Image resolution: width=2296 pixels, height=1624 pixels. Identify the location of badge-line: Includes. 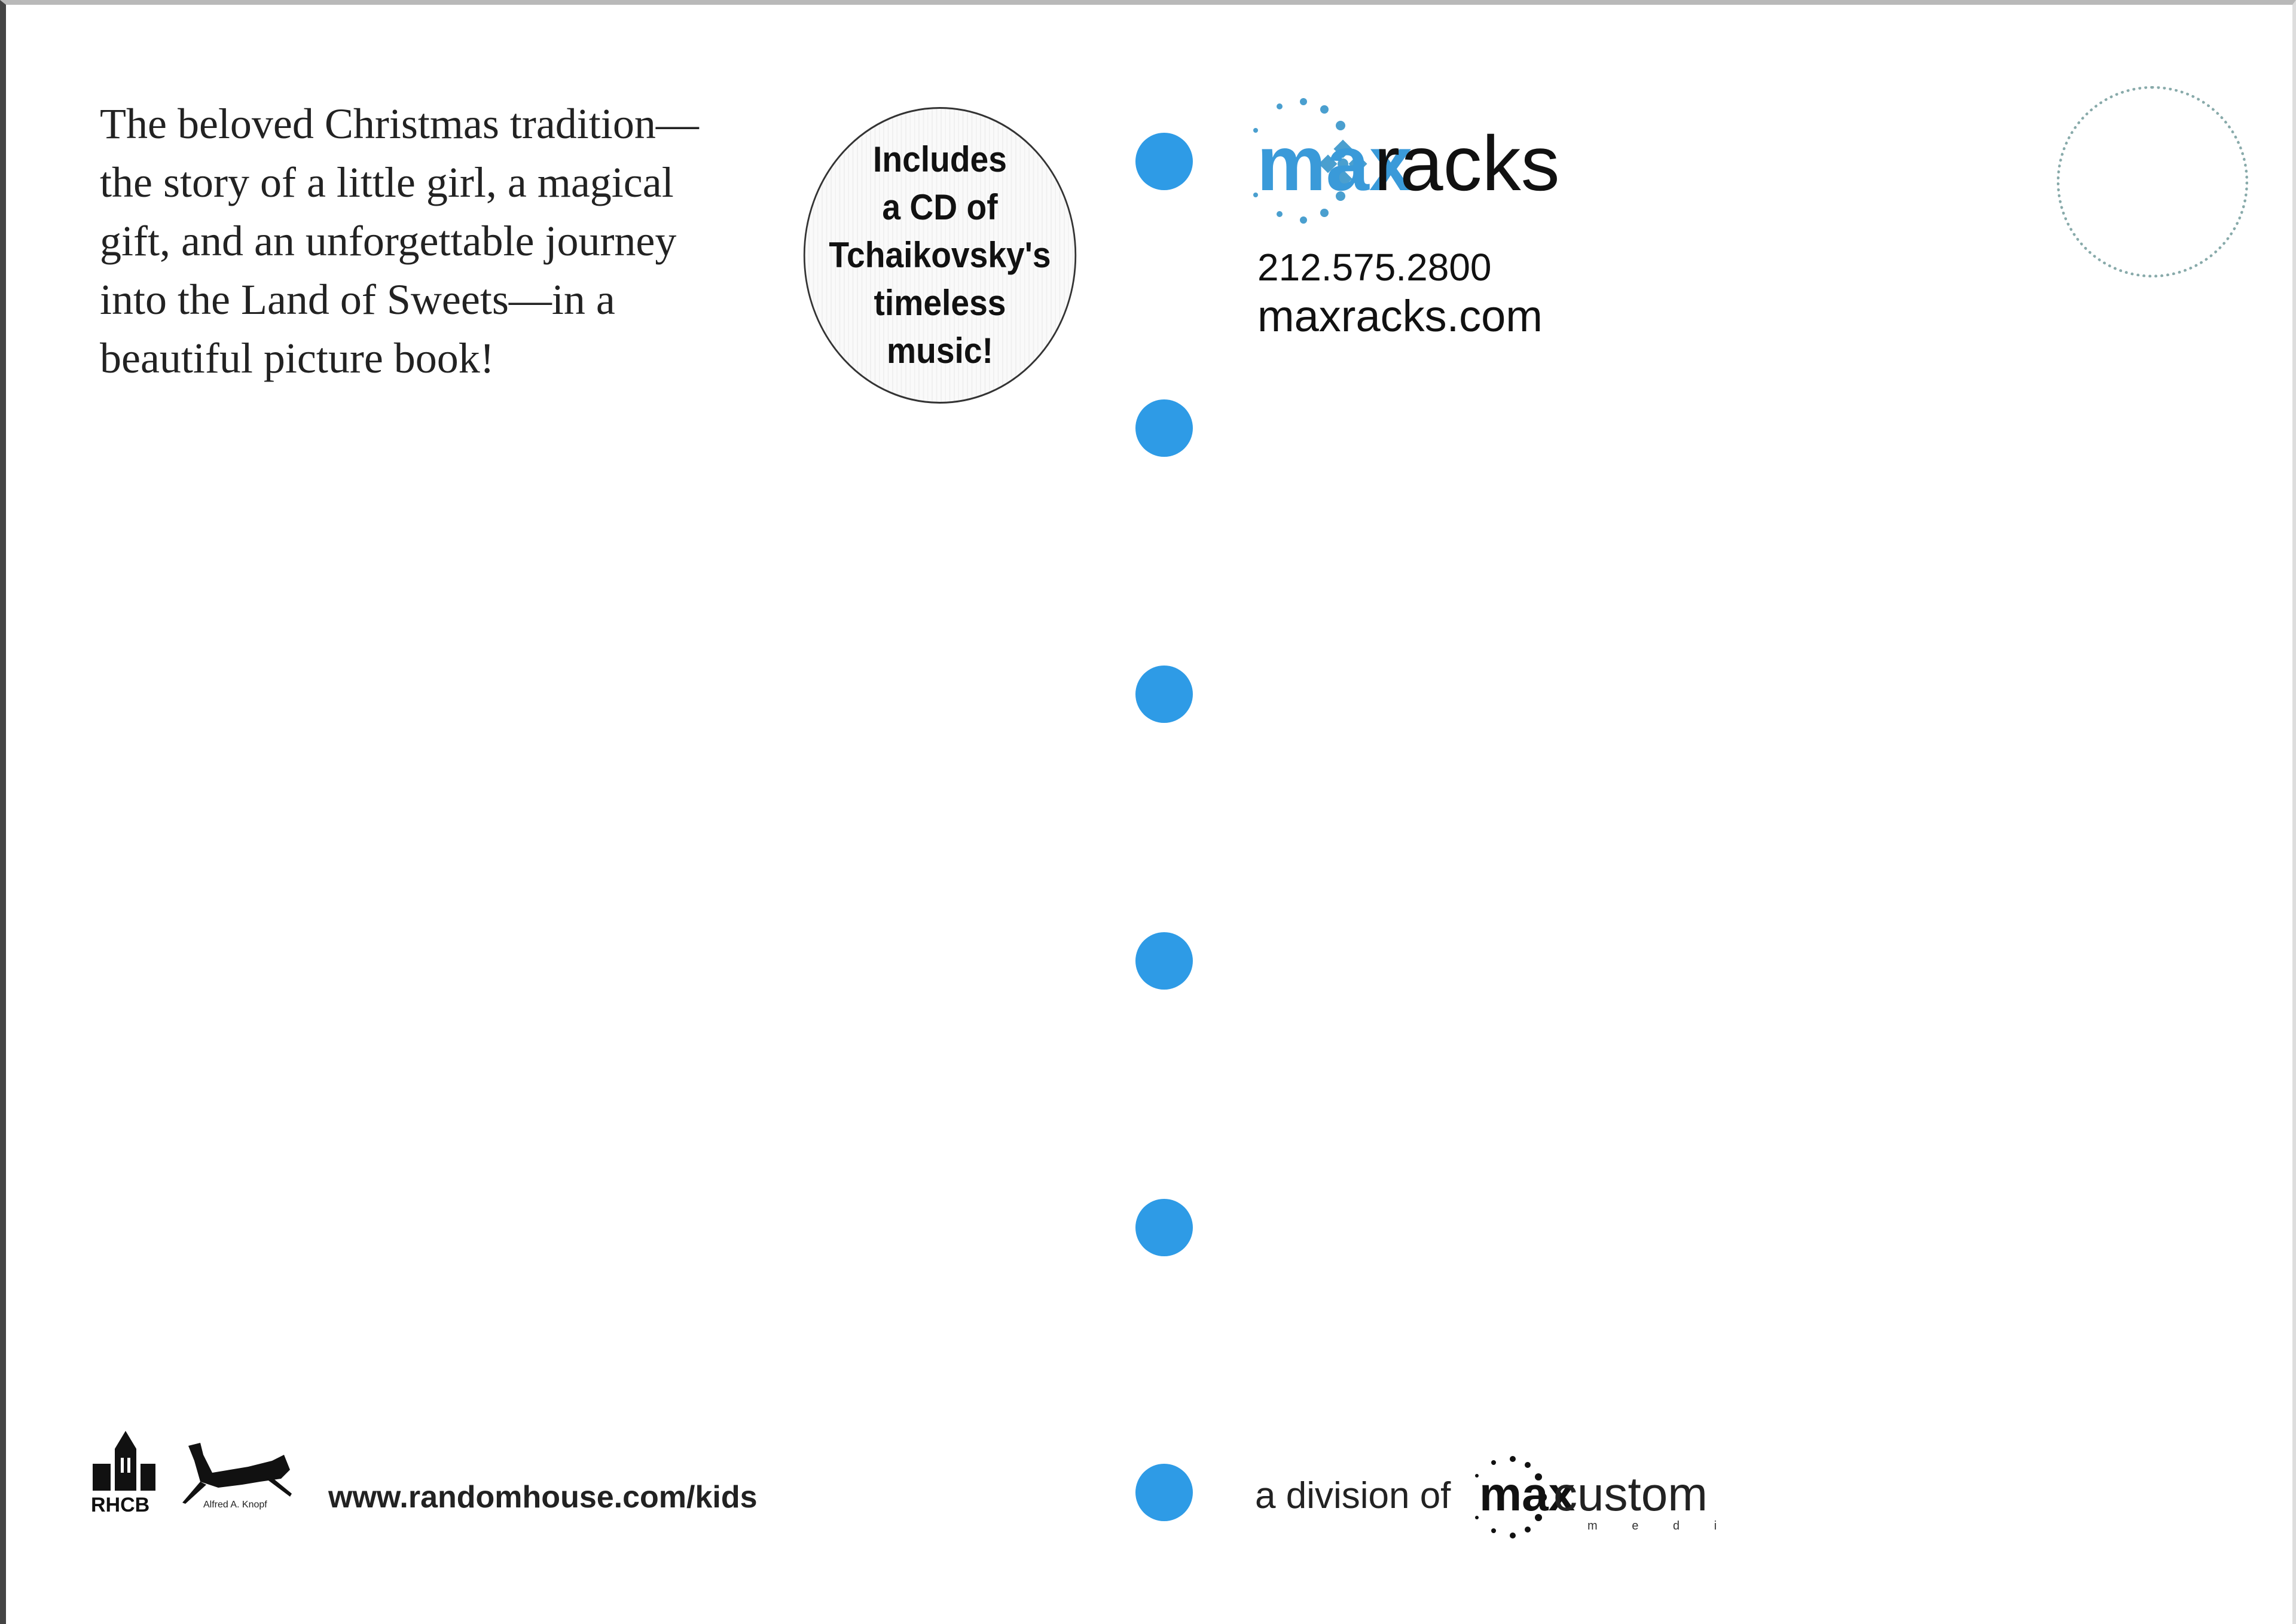
(940, 159).